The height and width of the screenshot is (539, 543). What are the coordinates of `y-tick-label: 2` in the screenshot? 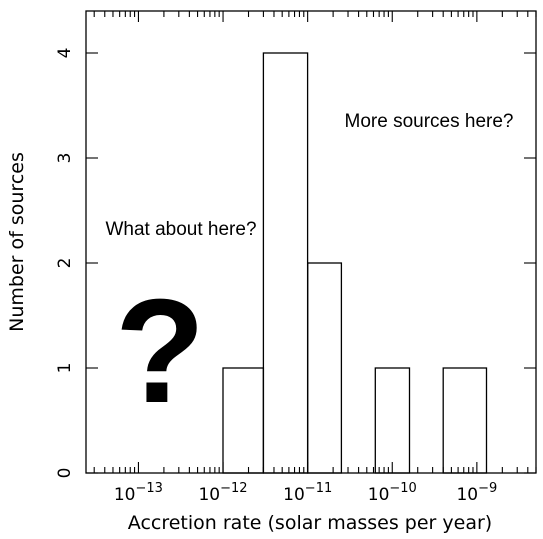 It's located at (65, 263).